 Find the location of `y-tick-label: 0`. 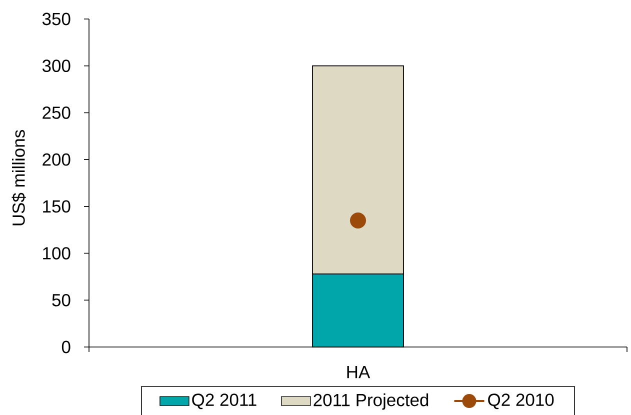

y-tick-label: 0 is located at coordinates (66, 347).